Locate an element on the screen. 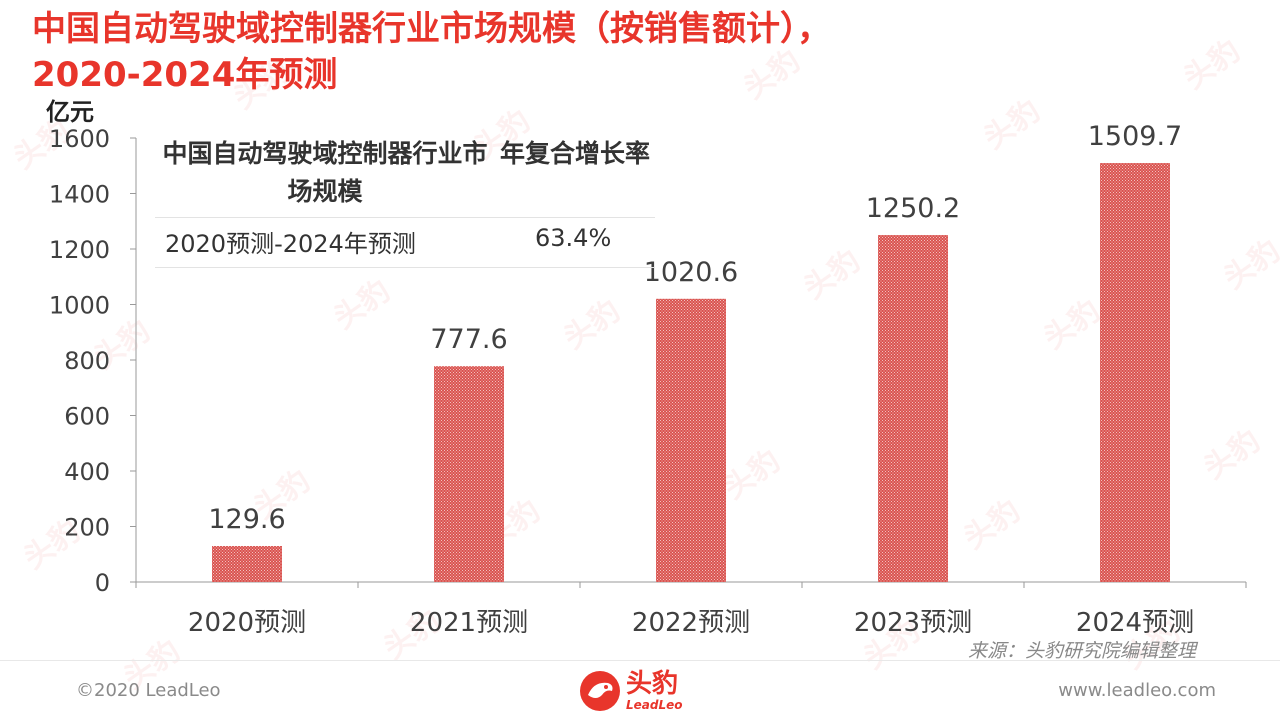 The image size is (1280, 720). y-tick-label: 1200 is located at coordinates (79, 250).